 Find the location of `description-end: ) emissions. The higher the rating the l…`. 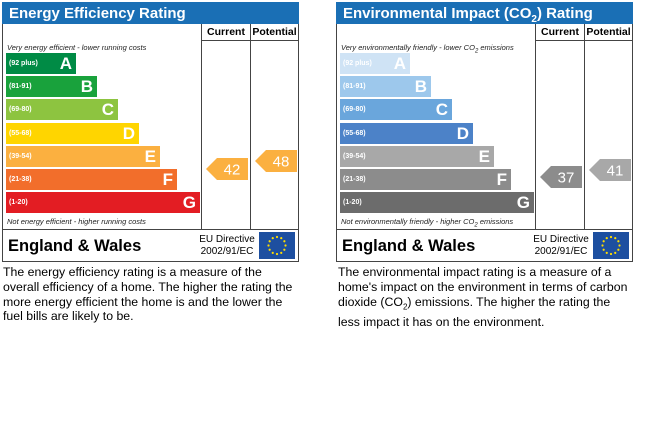

description-end: ) emissions. The higher the rating the l… is located at coordinates (474, 311).